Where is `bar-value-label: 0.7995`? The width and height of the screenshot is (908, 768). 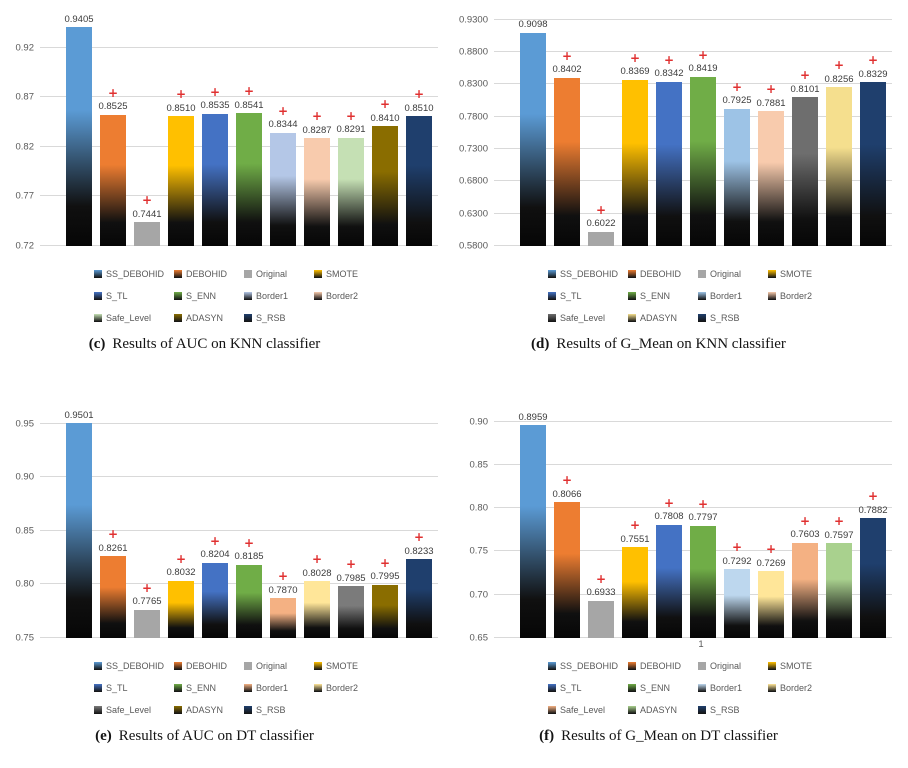
bar-value-label: 0.7995 is located at coordinates (385, 577).